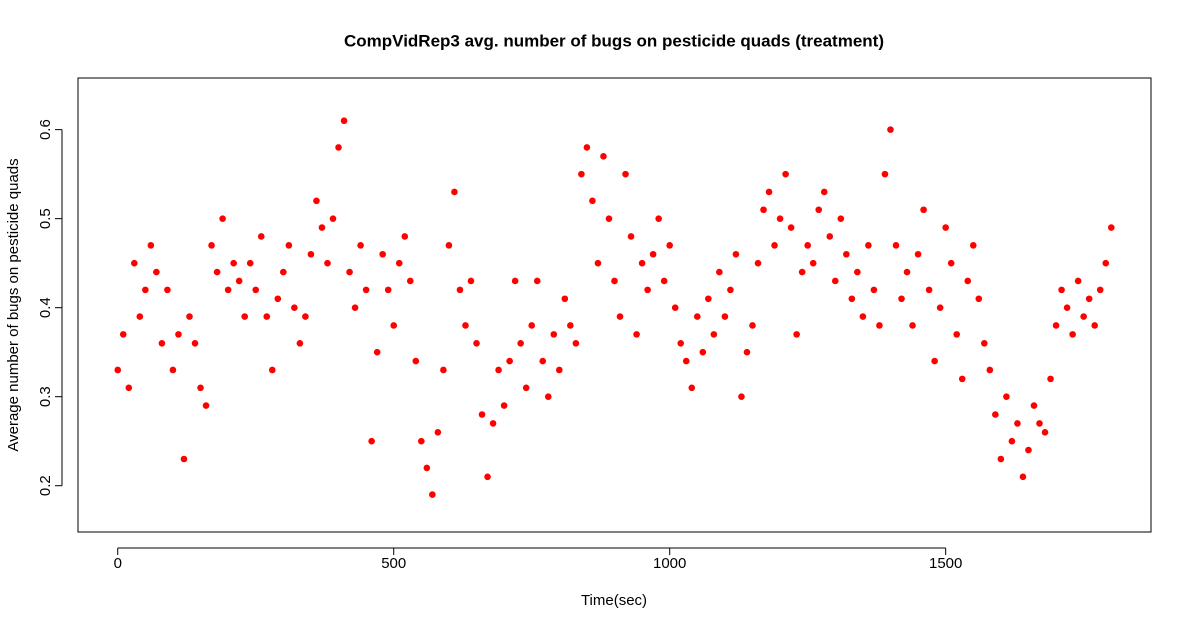 Image resolution: width=1191 pixels, height=630 pixels. What do you see at coordinates (945, 563) in the screenshot?
I see `x-tick-label: 1500` at bounding box center [945, 563].